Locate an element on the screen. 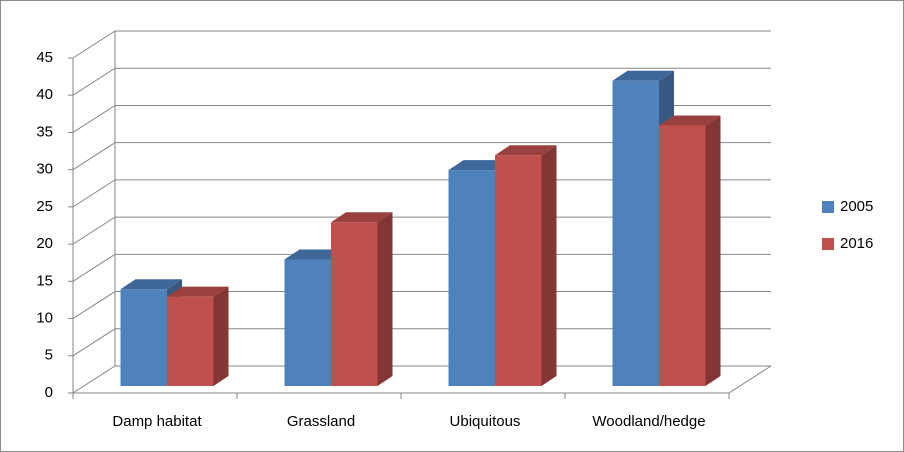  x-tick-label: Grassland is located at coordinates (321, 421).